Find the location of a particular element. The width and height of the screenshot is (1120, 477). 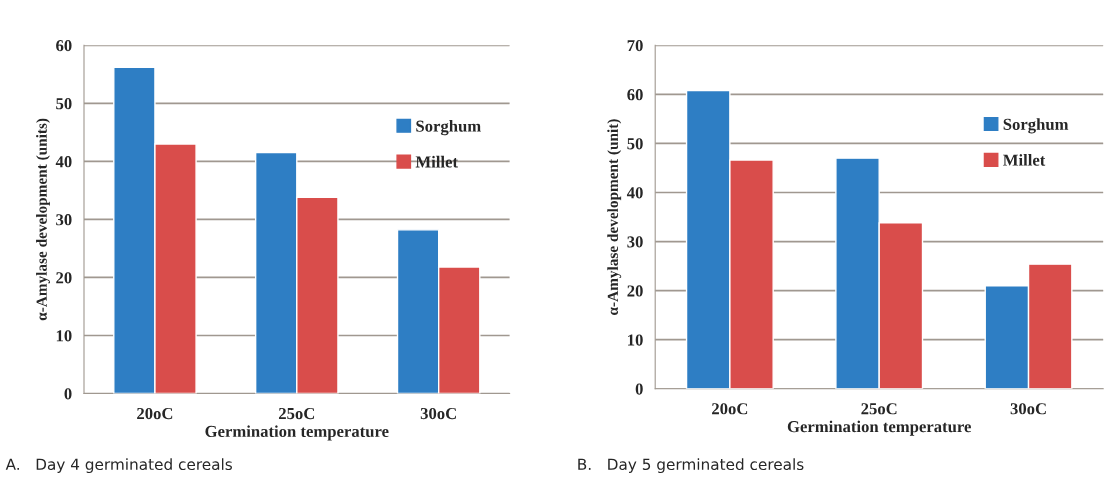

y-axis-title: α-Amylase development (units) is located at coordinates (43, 219).